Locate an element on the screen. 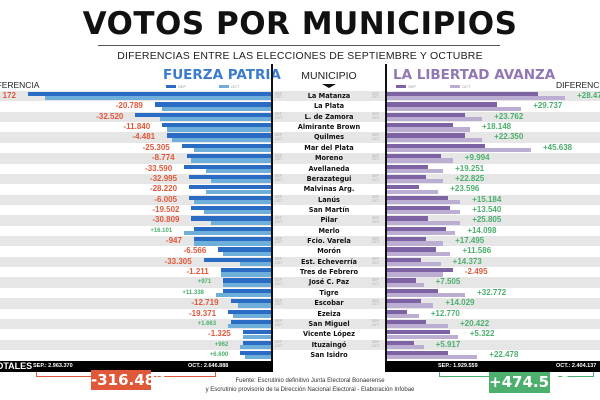  totals-label: TOTALES is located at coordinates (16, 366).